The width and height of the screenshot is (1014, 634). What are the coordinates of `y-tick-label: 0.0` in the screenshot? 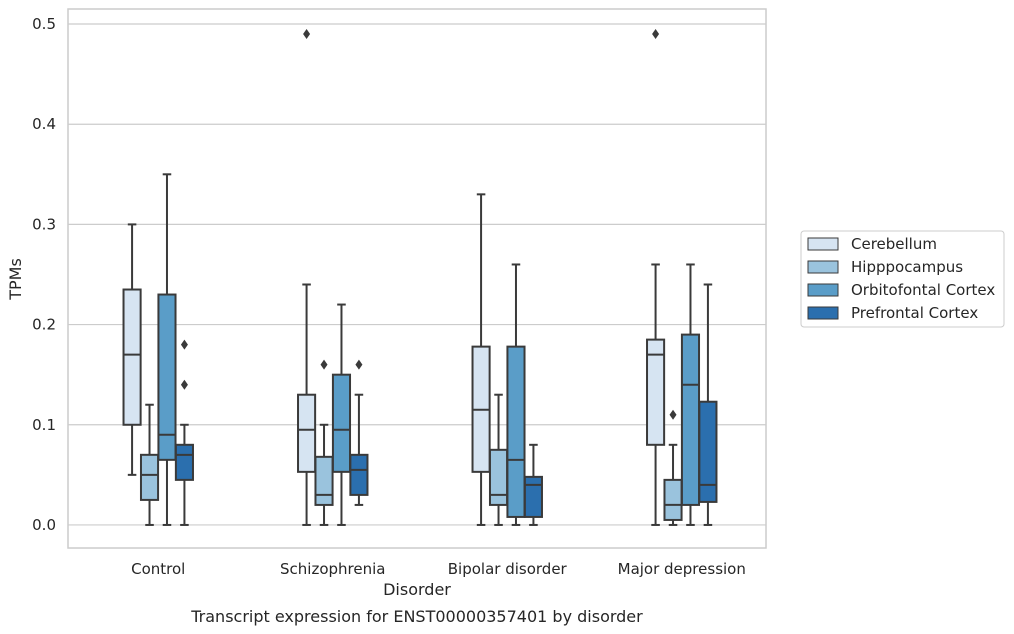 It's located at (44, 525).